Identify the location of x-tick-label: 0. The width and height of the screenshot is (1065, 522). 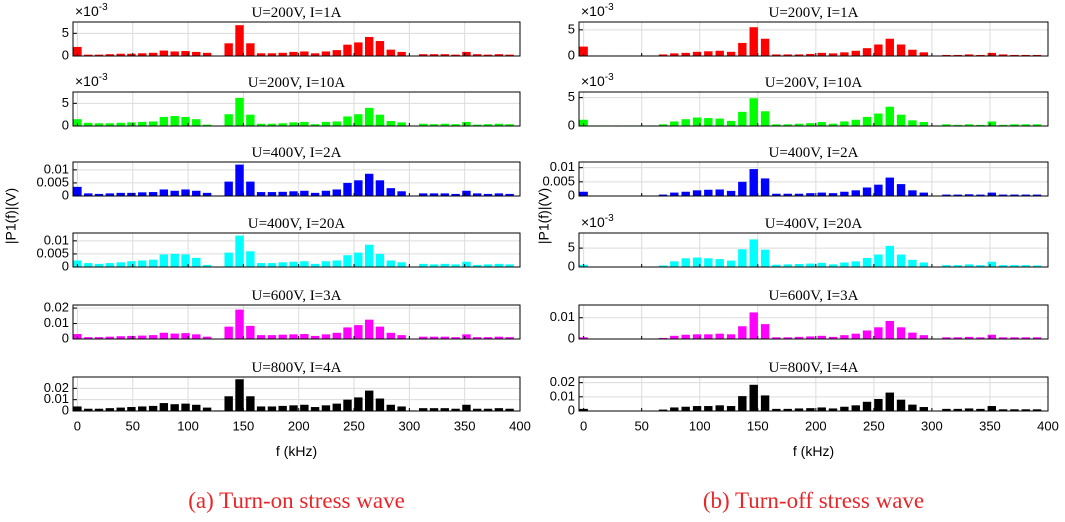
(583, 425).